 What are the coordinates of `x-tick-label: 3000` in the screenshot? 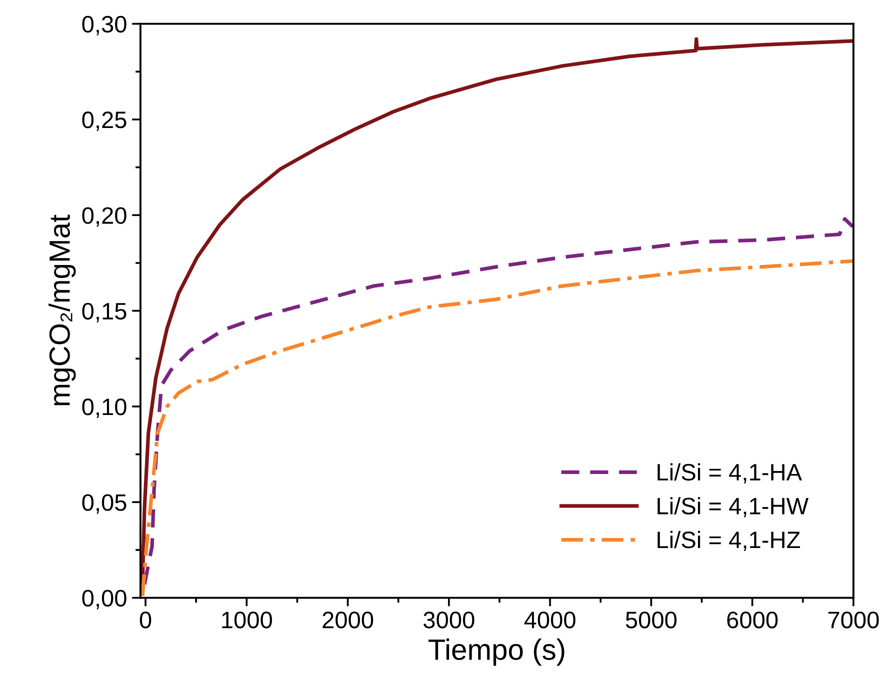 It's located at (449, 620).